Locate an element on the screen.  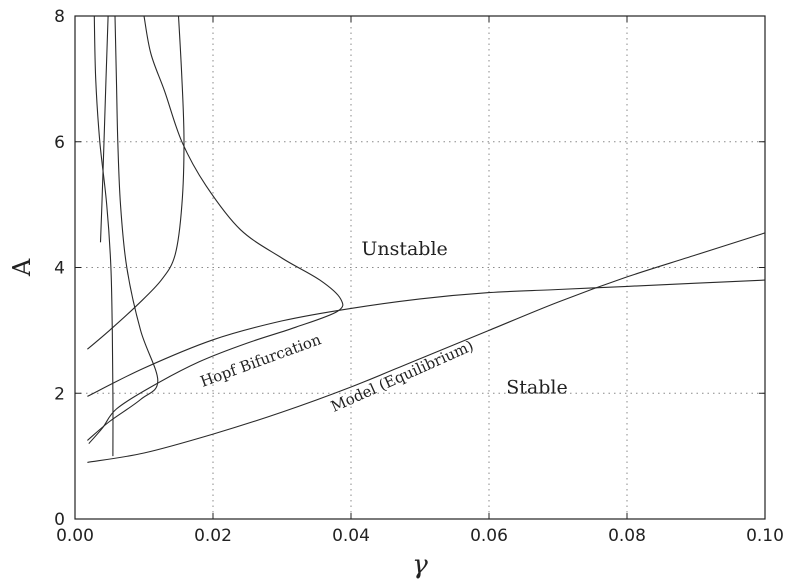
annotation-stable: Stable is located at coordinates (536, 387).